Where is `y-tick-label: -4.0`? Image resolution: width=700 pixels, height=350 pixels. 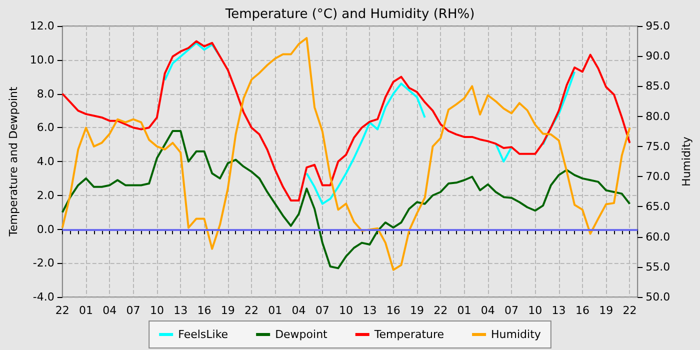
y-tick-label: -4.0 is located at coordinates (43, 297).